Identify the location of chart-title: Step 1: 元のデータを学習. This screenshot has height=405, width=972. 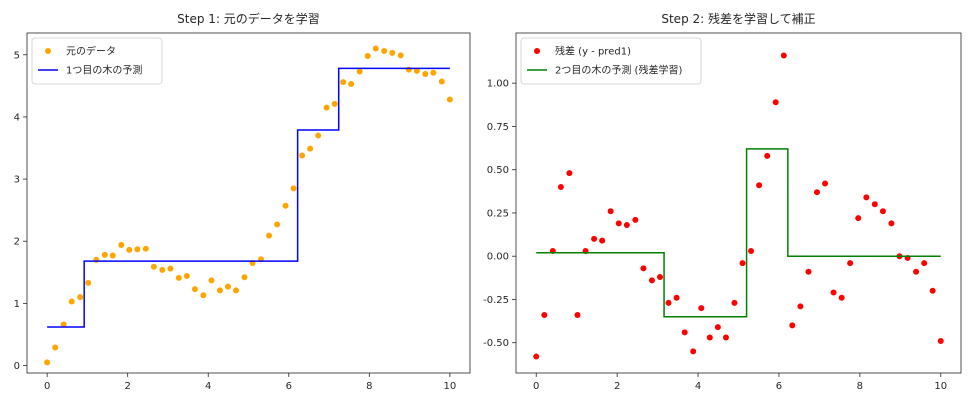
(248, 18).